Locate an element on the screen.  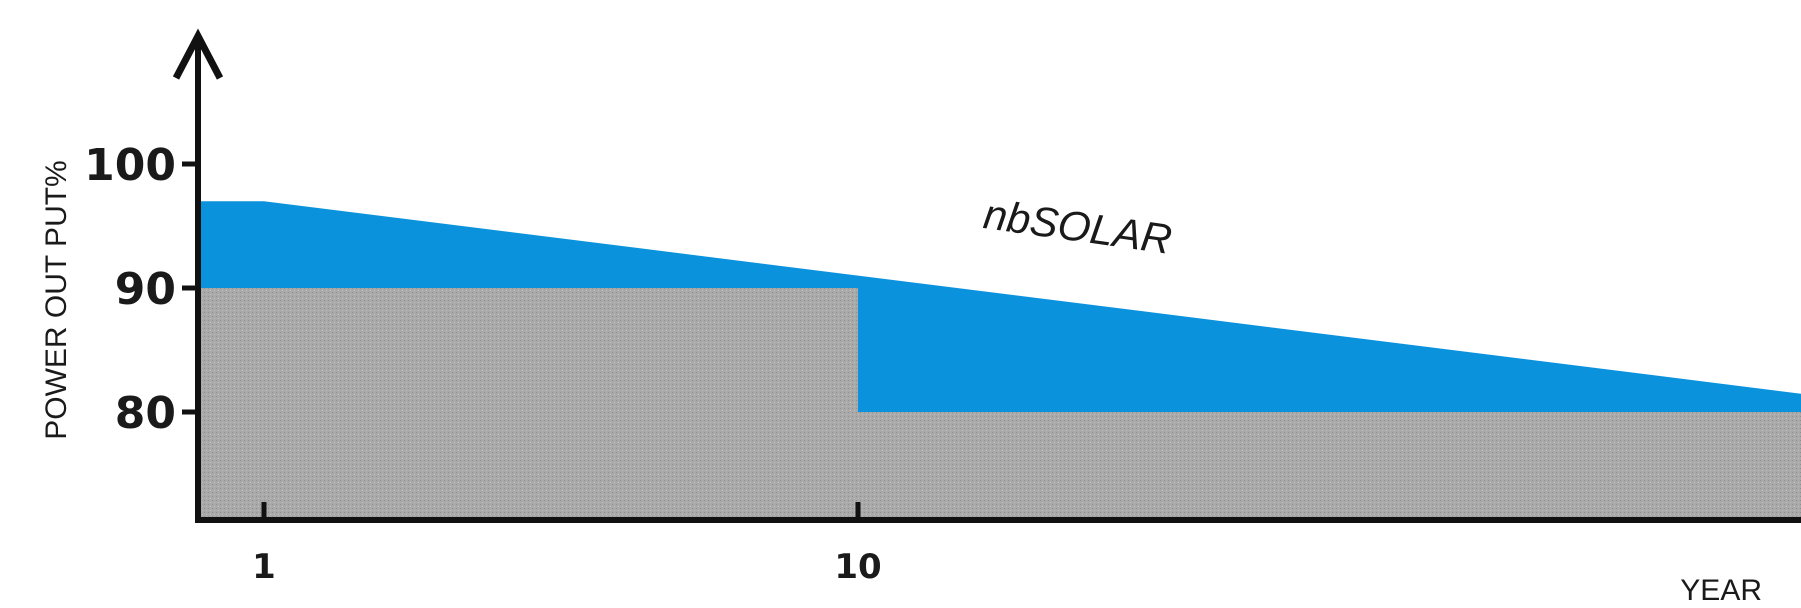
y-axis-title: POWER OUT PUT% is located at coordinates (56, 299).